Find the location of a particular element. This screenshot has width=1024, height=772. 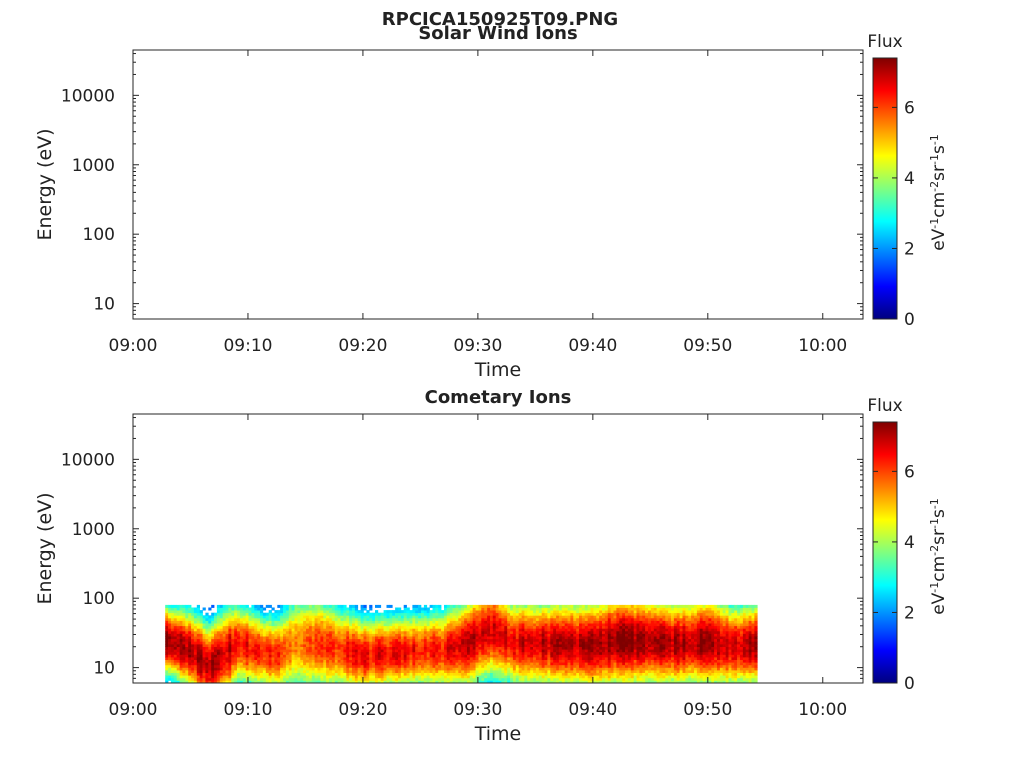

y-tick-label: 100 is located at coordinates (99, 235).